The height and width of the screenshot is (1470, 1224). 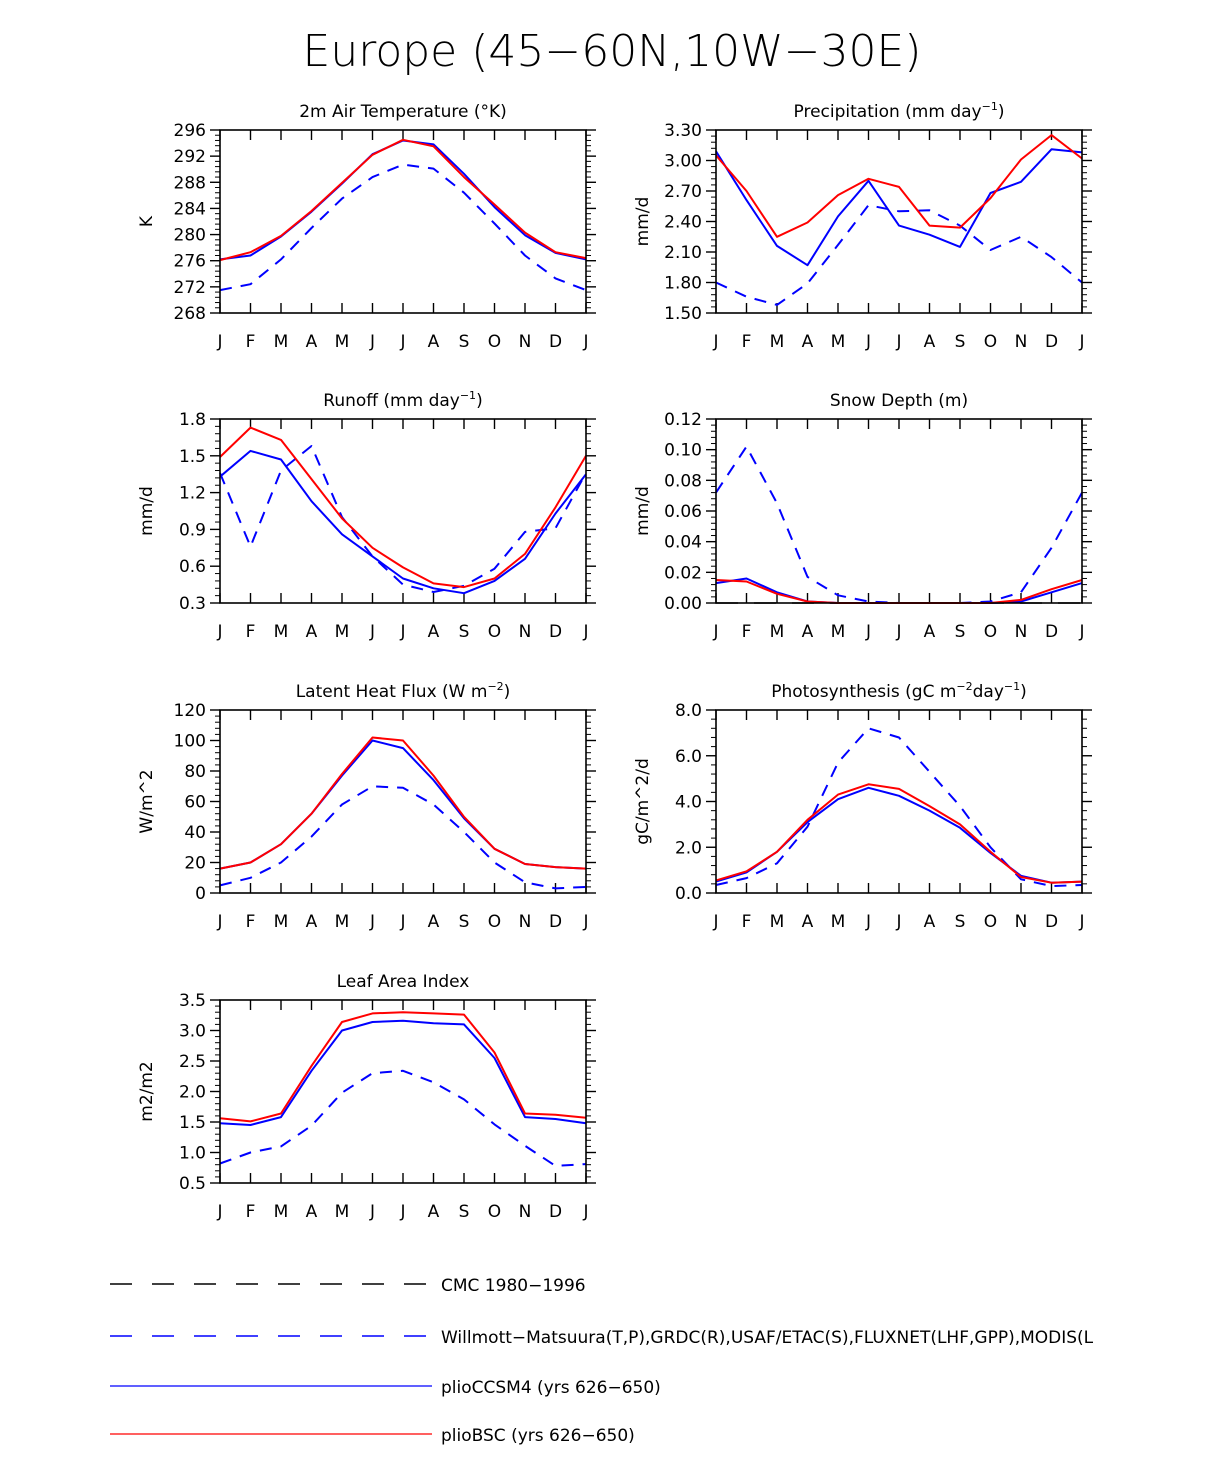 I want to click on y-tick-label: 0.3, so click(x=192, y=604).